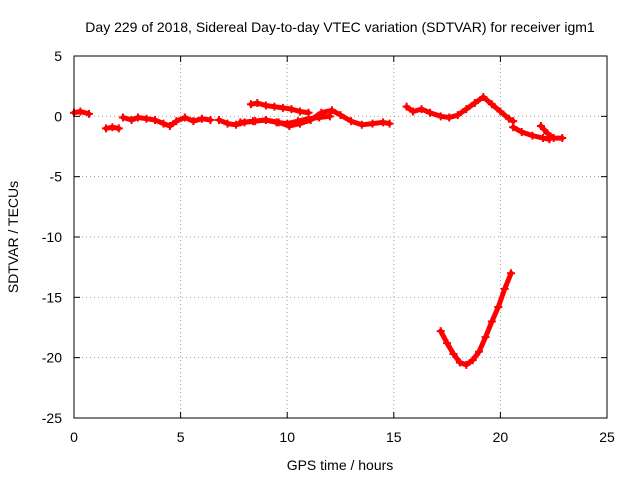 This screenshot has height=480, width=640. I want to click on x-tick-label: 15, so click(394, 437).